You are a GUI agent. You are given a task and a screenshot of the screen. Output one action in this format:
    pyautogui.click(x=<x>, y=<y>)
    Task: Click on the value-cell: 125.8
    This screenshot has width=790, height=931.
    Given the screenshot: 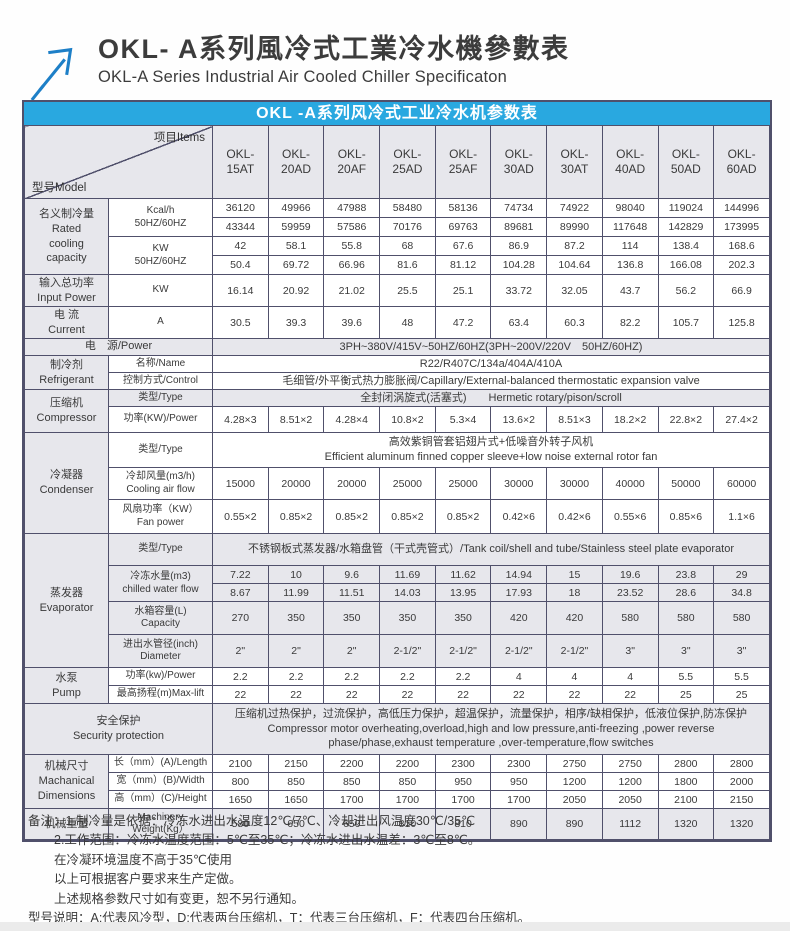 What is the action you would take?
    pyautogui.click(x=741, y=322)
    